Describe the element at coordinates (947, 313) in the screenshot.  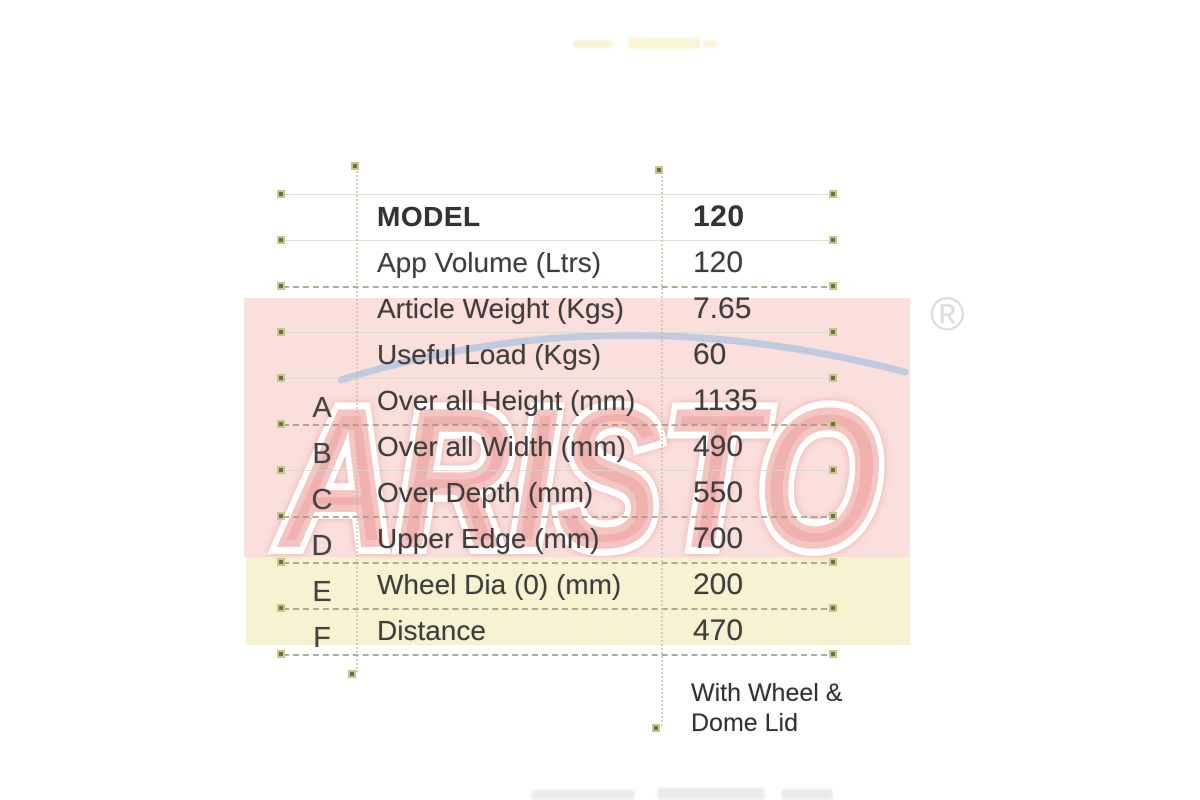
I see `registered-trademark-icon: ®` at that location.